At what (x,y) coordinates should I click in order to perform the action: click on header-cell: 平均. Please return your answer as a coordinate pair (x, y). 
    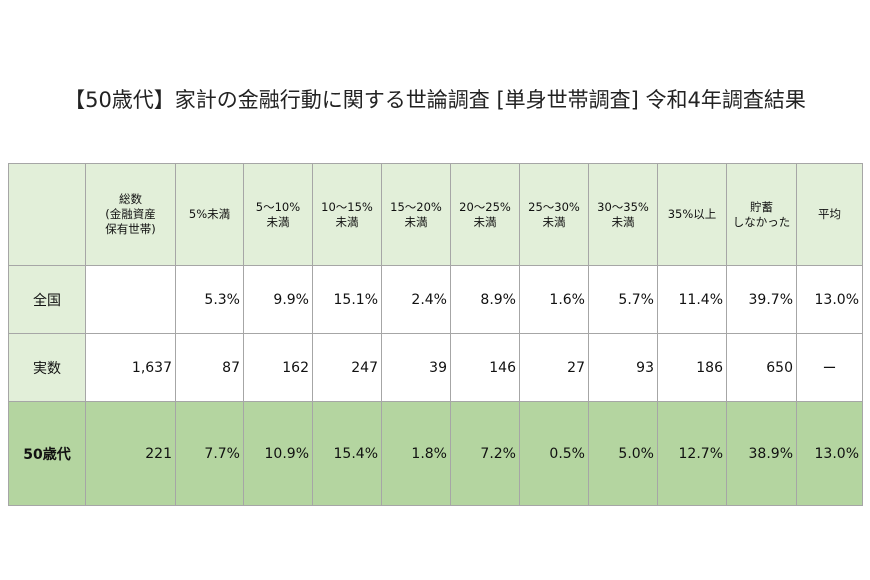
    Looking at the image, I should click on (829, 214).